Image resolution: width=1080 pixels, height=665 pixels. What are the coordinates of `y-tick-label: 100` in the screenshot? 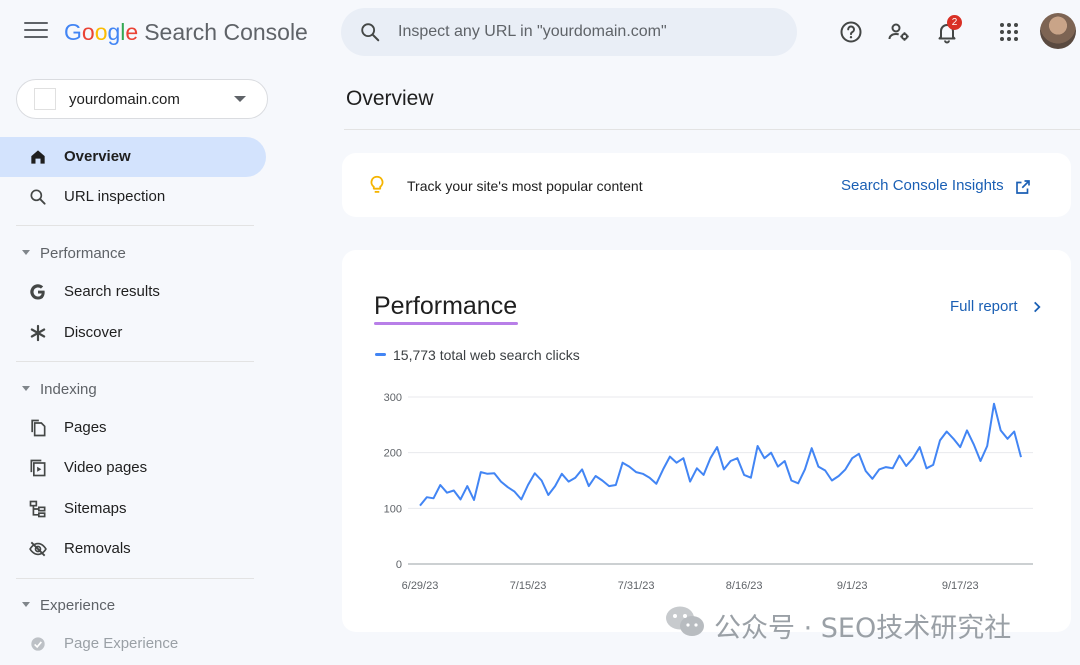 It's located at (393, 509).